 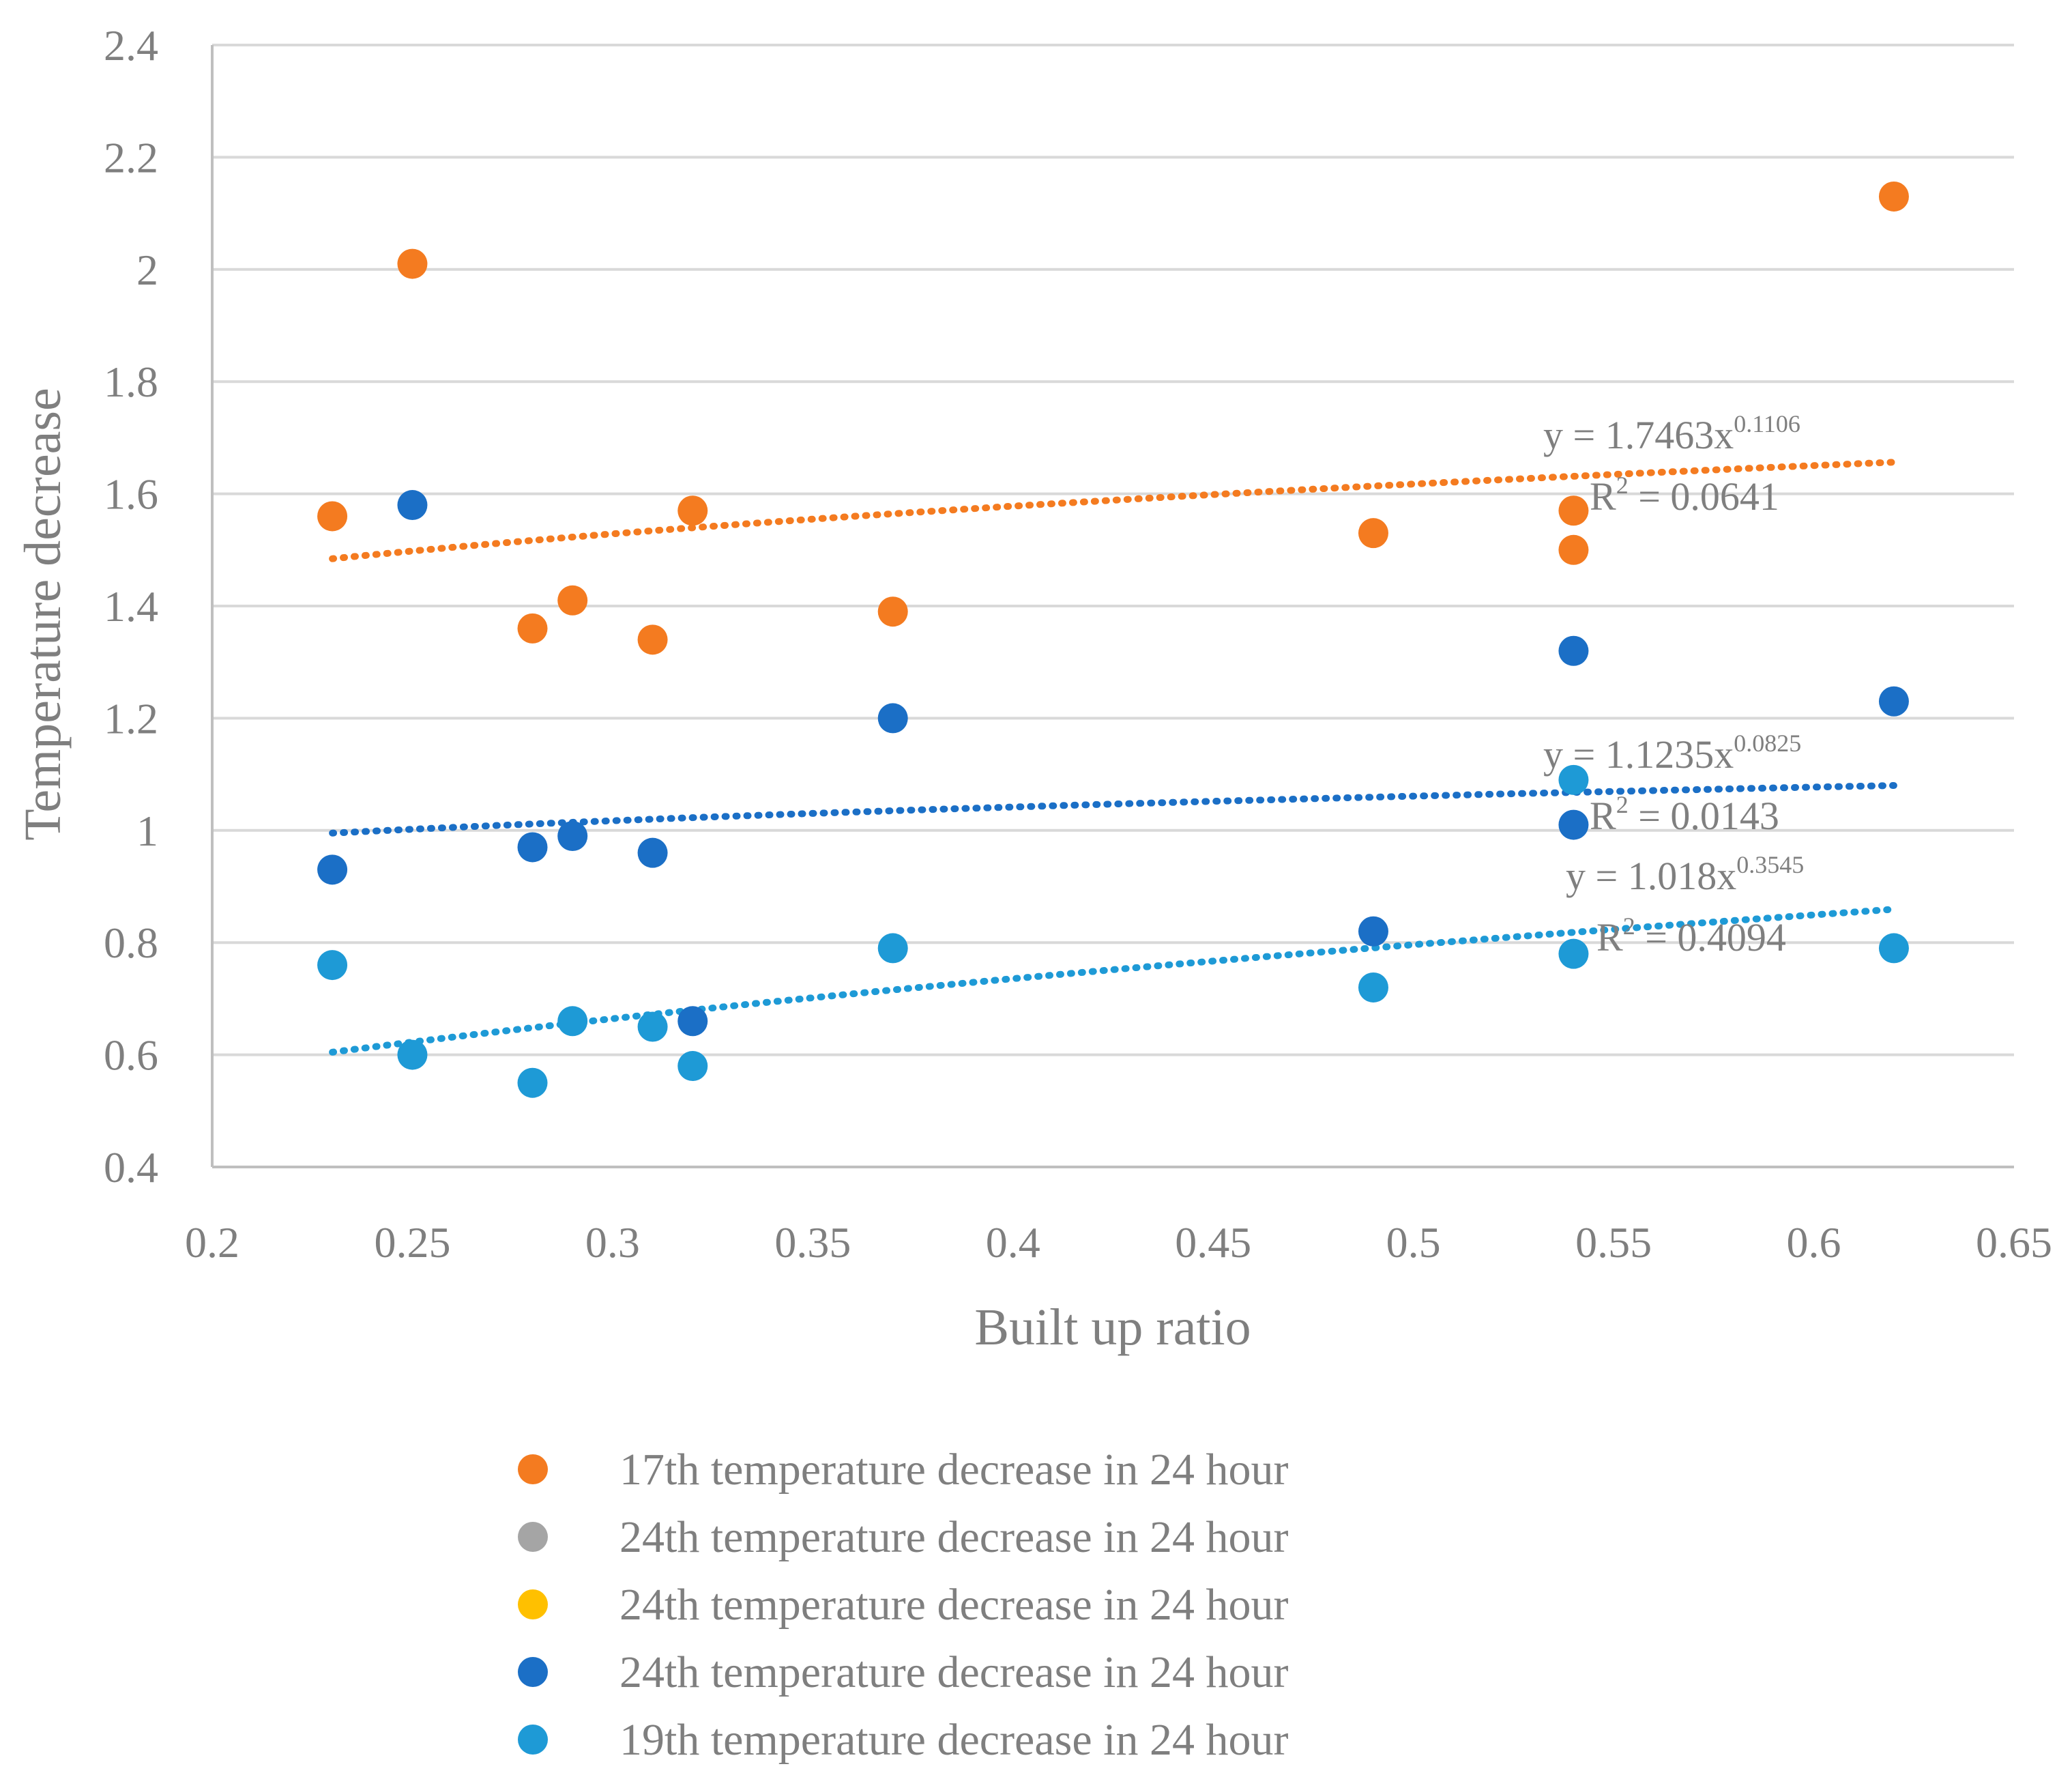 I want to click on y-tick-label: 1.6, so click(x=131, y=495).